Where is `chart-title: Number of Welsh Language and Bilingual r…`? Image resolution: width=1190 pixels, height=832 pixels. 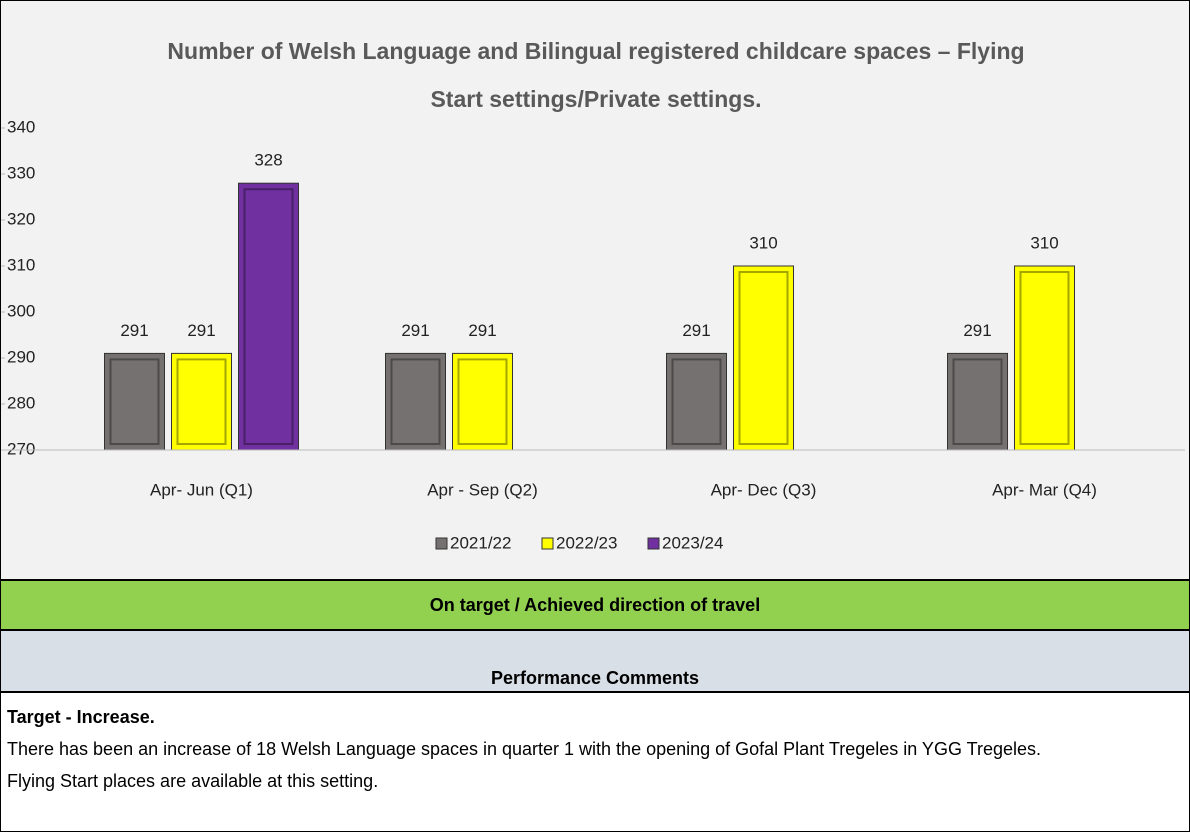 chart-title: Number of Welsh Language and Bilingual r… is located at coordinates (596, 75).